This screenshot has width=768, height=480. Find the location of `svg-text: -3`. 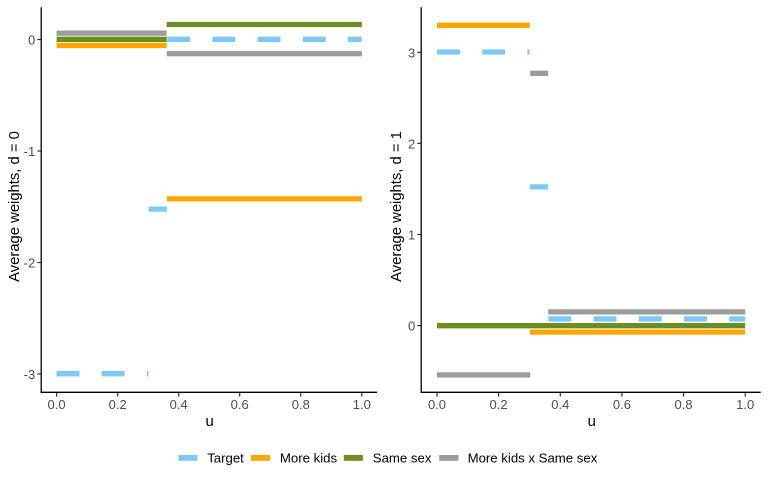

svg-text: -3 is located at coordinates (30, 374).